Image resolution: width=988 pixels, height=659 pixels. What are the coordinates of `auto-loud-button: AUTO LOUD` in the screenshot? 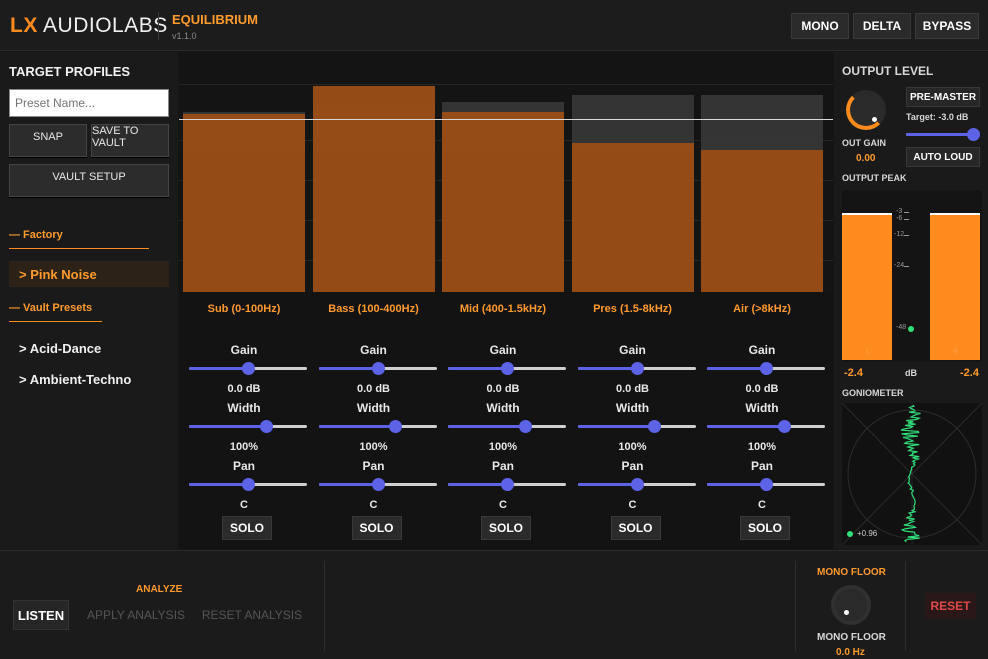 It's located at (943, 157).